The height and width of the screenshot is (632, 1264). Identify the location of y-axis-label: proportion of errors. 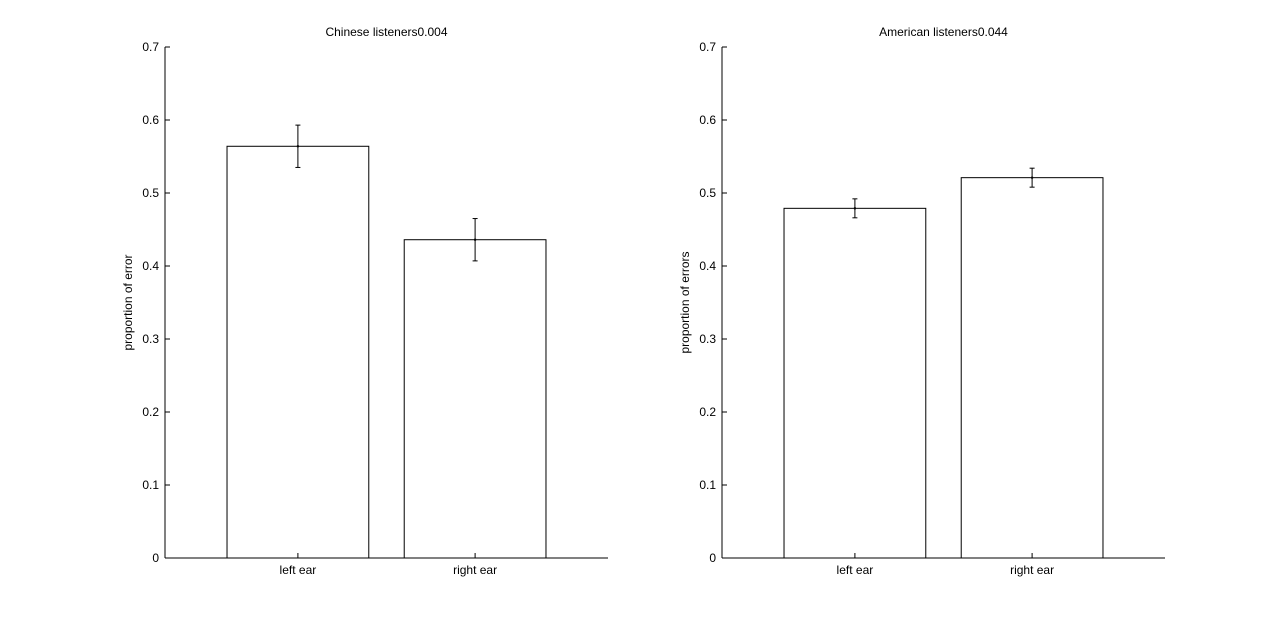
(685, 302).